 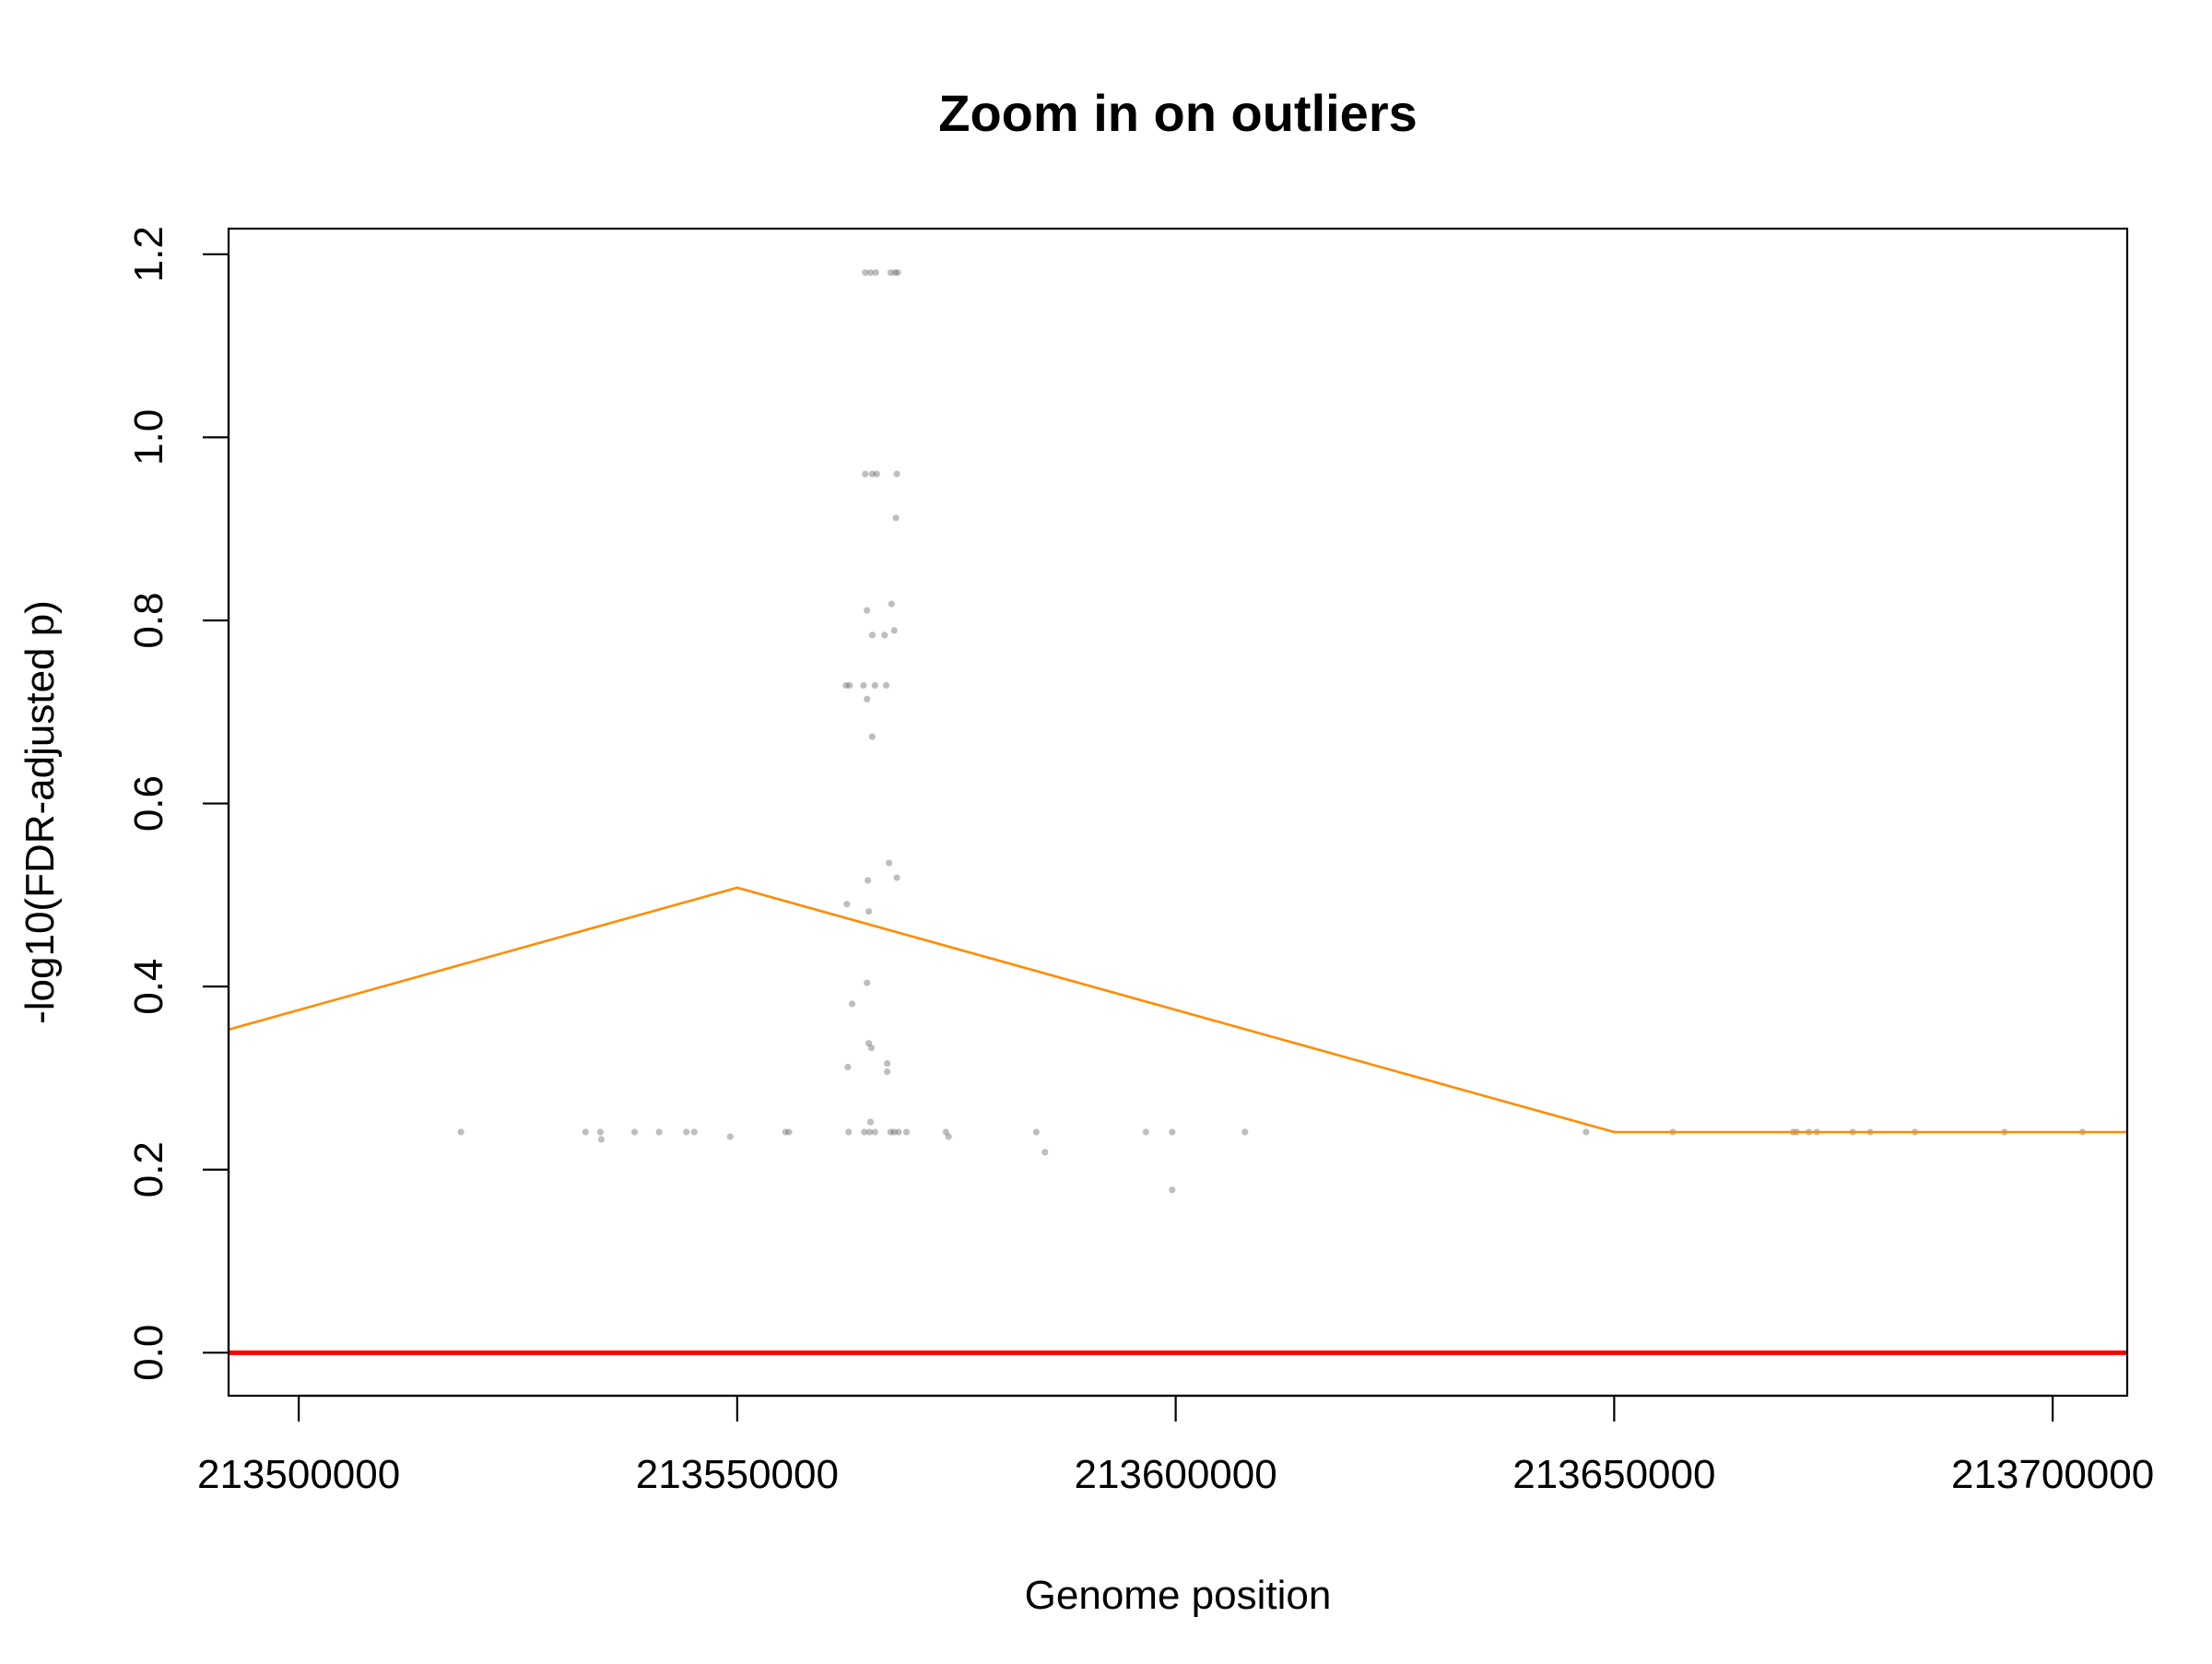 I want to click on x-tick-label-4: 213700000, so click(x=2052, y=1474).